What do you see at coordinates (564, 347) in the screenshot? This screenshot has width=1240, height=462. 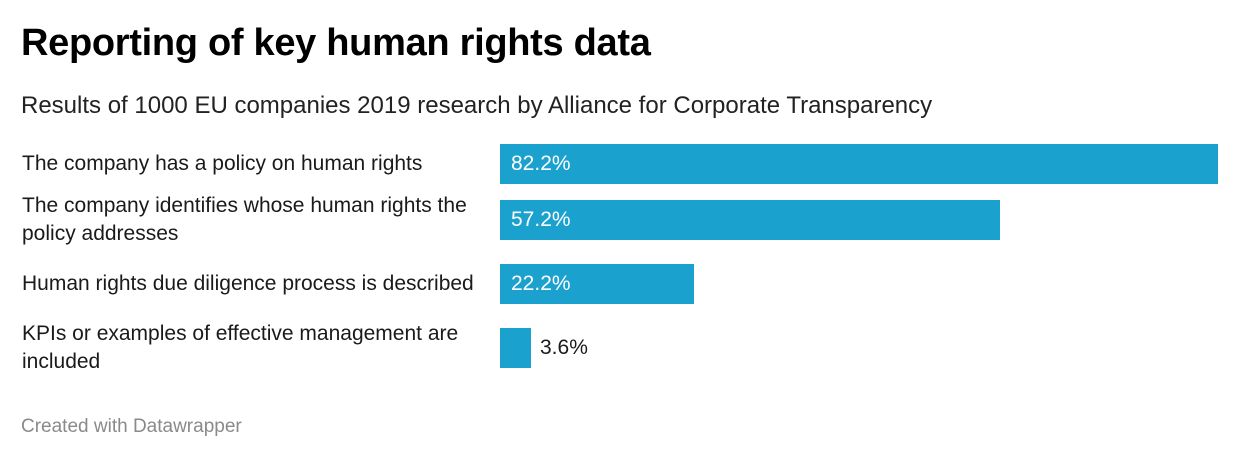 I see `bar-value-label: 3.6%` at bounding box center [564, 347].